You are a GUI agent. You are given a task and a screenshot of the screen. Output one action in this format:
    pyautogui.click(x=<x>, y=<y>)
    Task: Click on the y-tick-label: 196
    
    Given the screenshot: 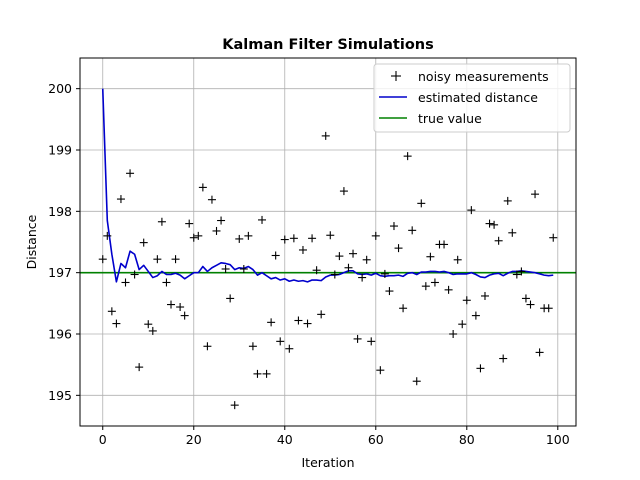 What is the action you would take?
    pyautogui.click(x=60, y=334)
    